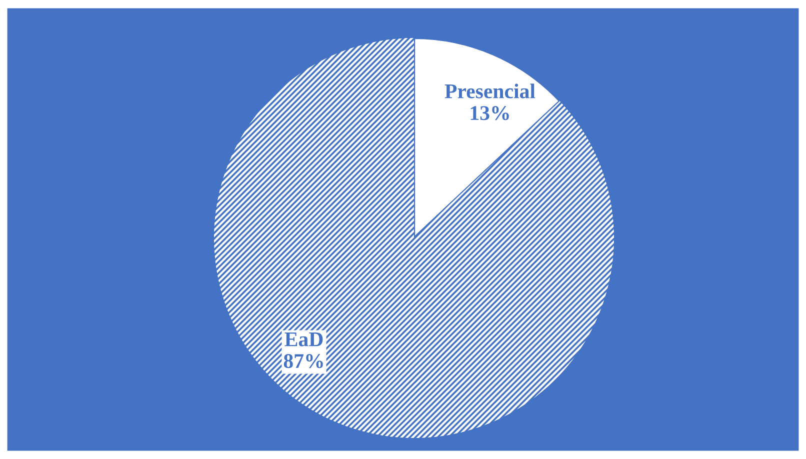 This screenshot has height=459, width=806. What do you see at coordinates (489, 113) in the screenshot?
I see `data-label: 13%` at bounding box center [489, 113].